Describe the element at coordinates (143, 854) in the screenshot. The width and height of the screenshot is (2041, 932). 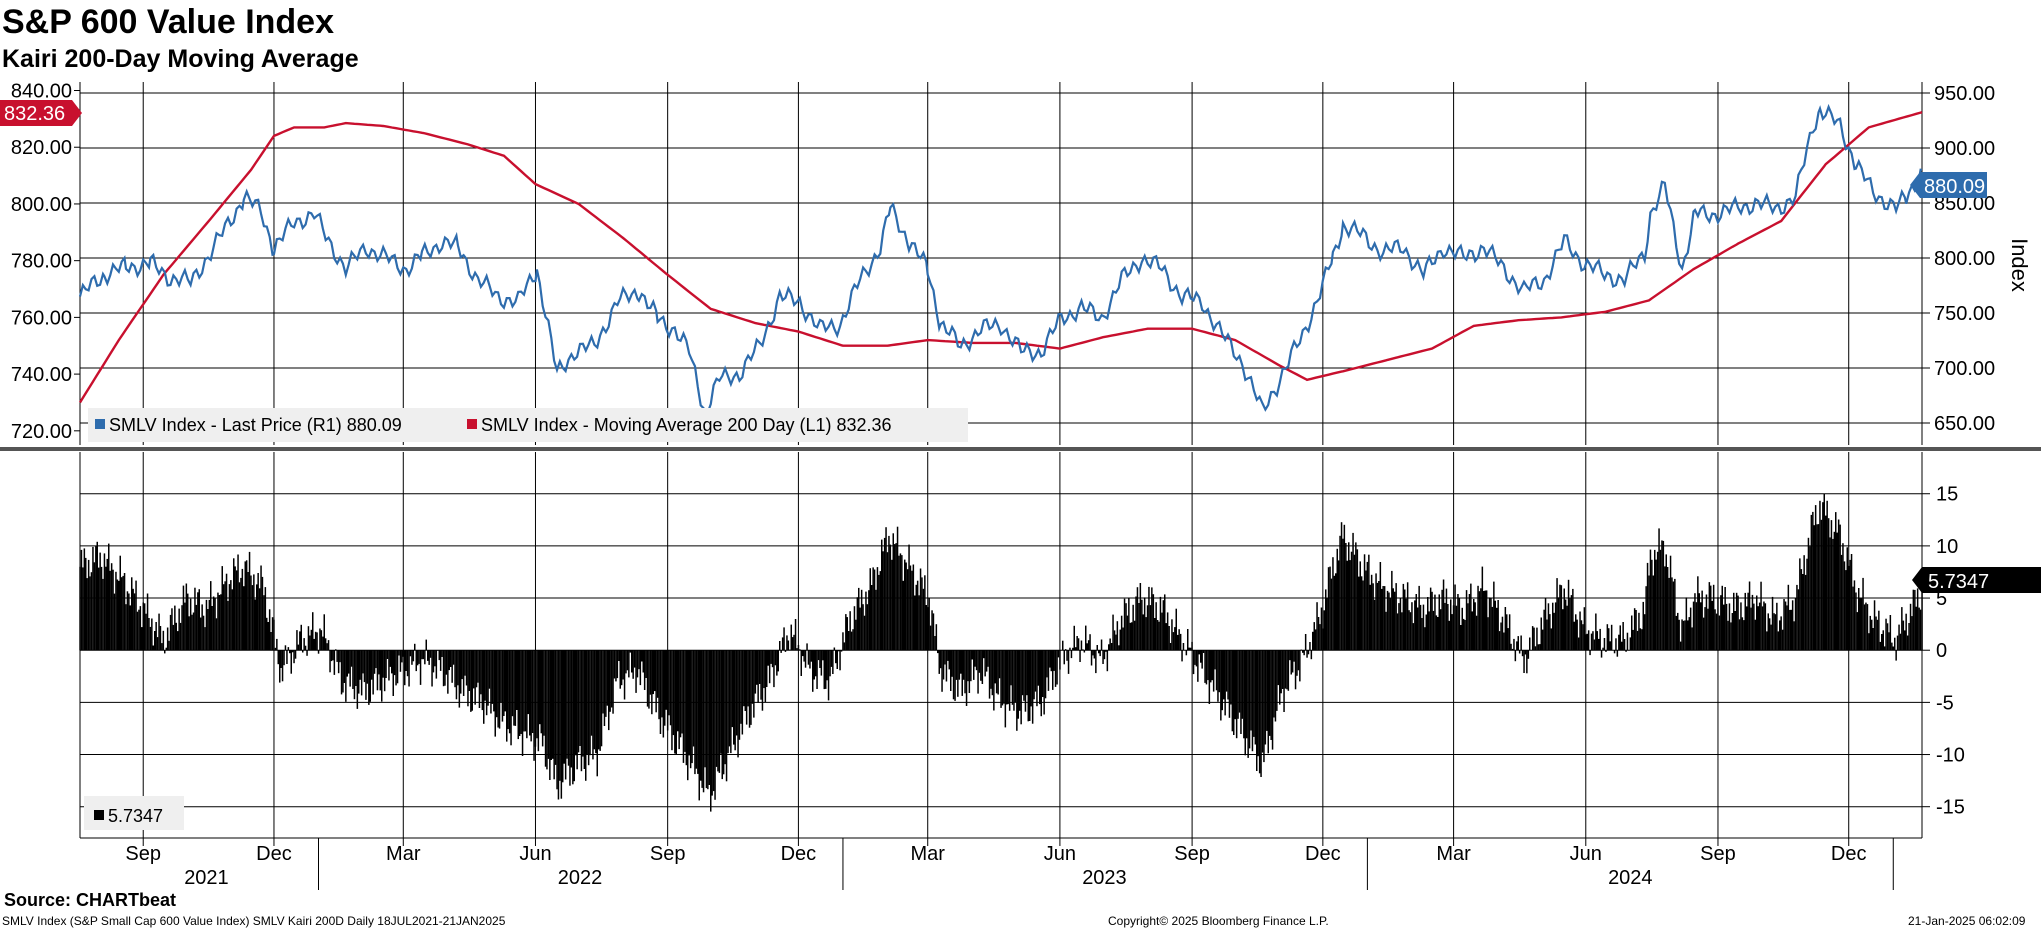
I see `x-month-label: Sep` at that location.